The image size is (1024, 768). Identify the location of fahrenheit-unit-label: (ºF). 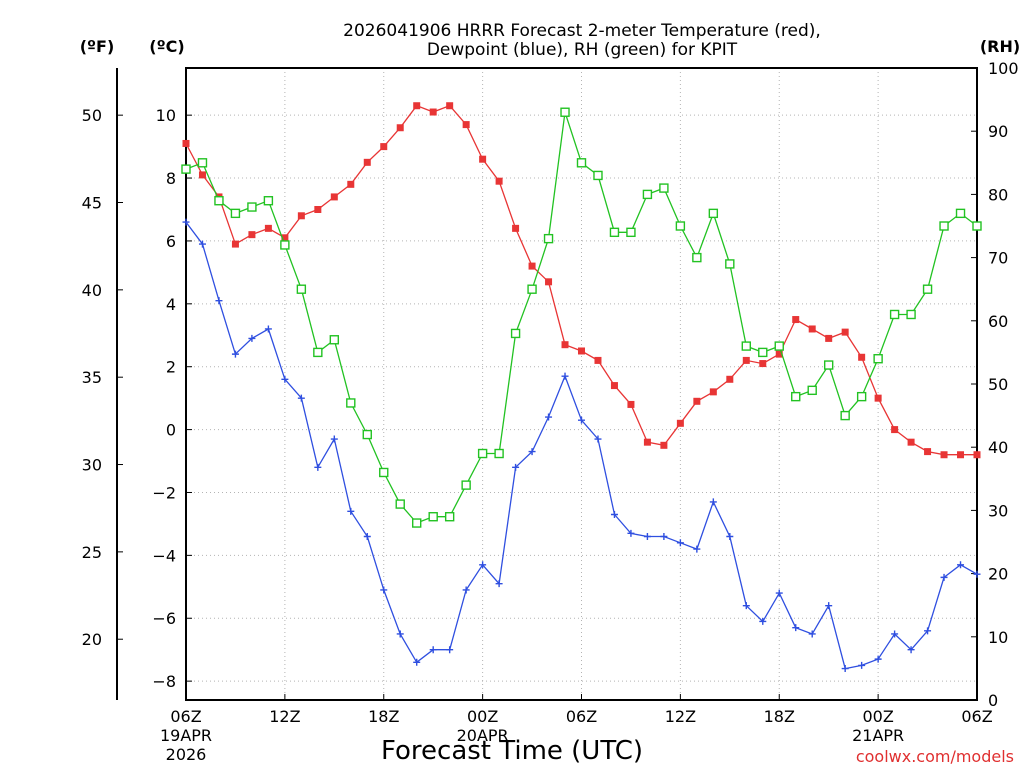
(97, 46).